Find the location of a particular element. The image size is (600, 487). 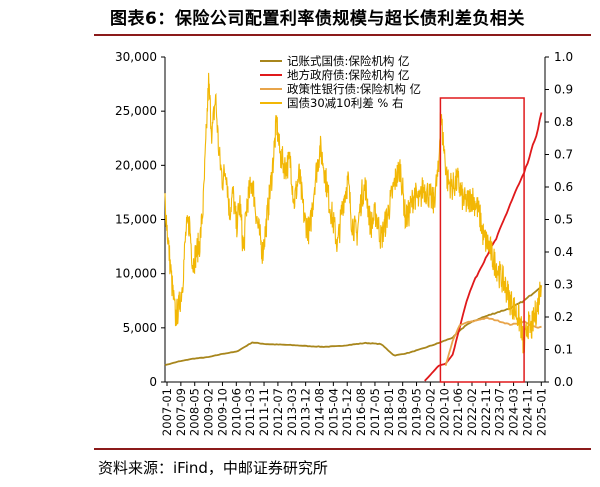

x-tick-label: 2017-05 is located at coordinates (375, 412).